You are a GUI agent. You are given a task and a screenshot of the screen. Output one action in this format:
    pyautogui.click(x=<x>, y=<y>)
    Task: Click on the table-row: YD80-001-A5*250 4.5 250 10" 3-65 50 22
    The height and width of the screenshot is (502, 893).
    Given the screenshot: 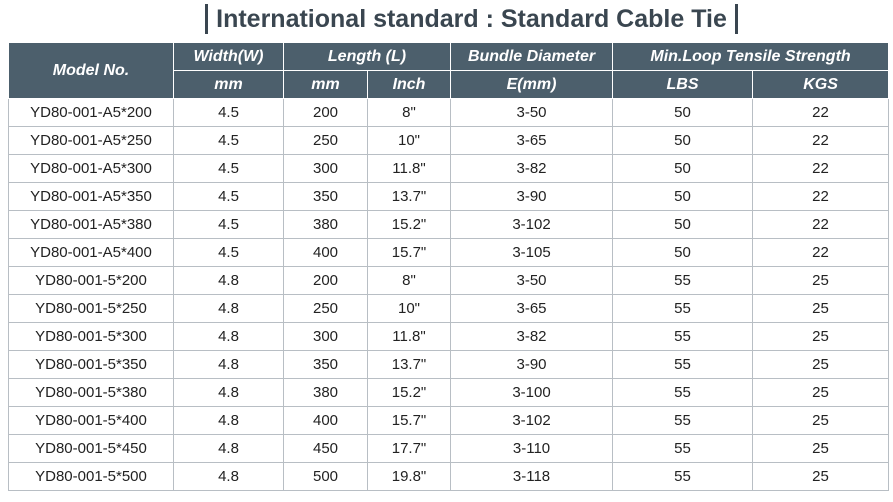 What is the action you would take?
    pyautogui.click(x=449, y=140)
    